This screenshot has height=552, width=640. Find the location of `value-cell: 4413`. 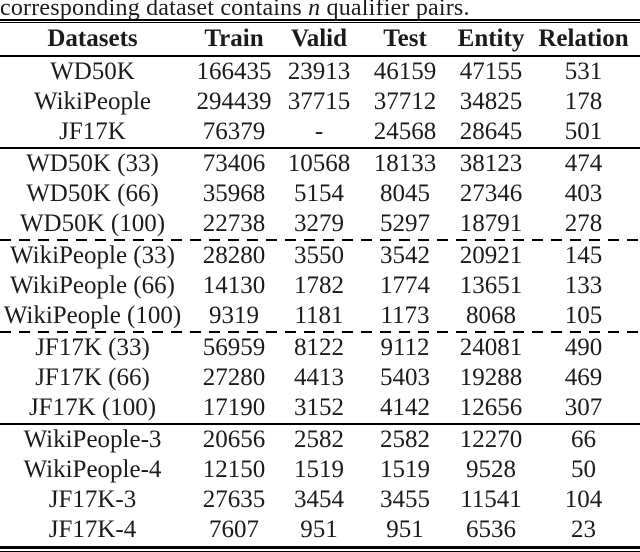

value-cell: 4413 is located at coordinates (319, 377).